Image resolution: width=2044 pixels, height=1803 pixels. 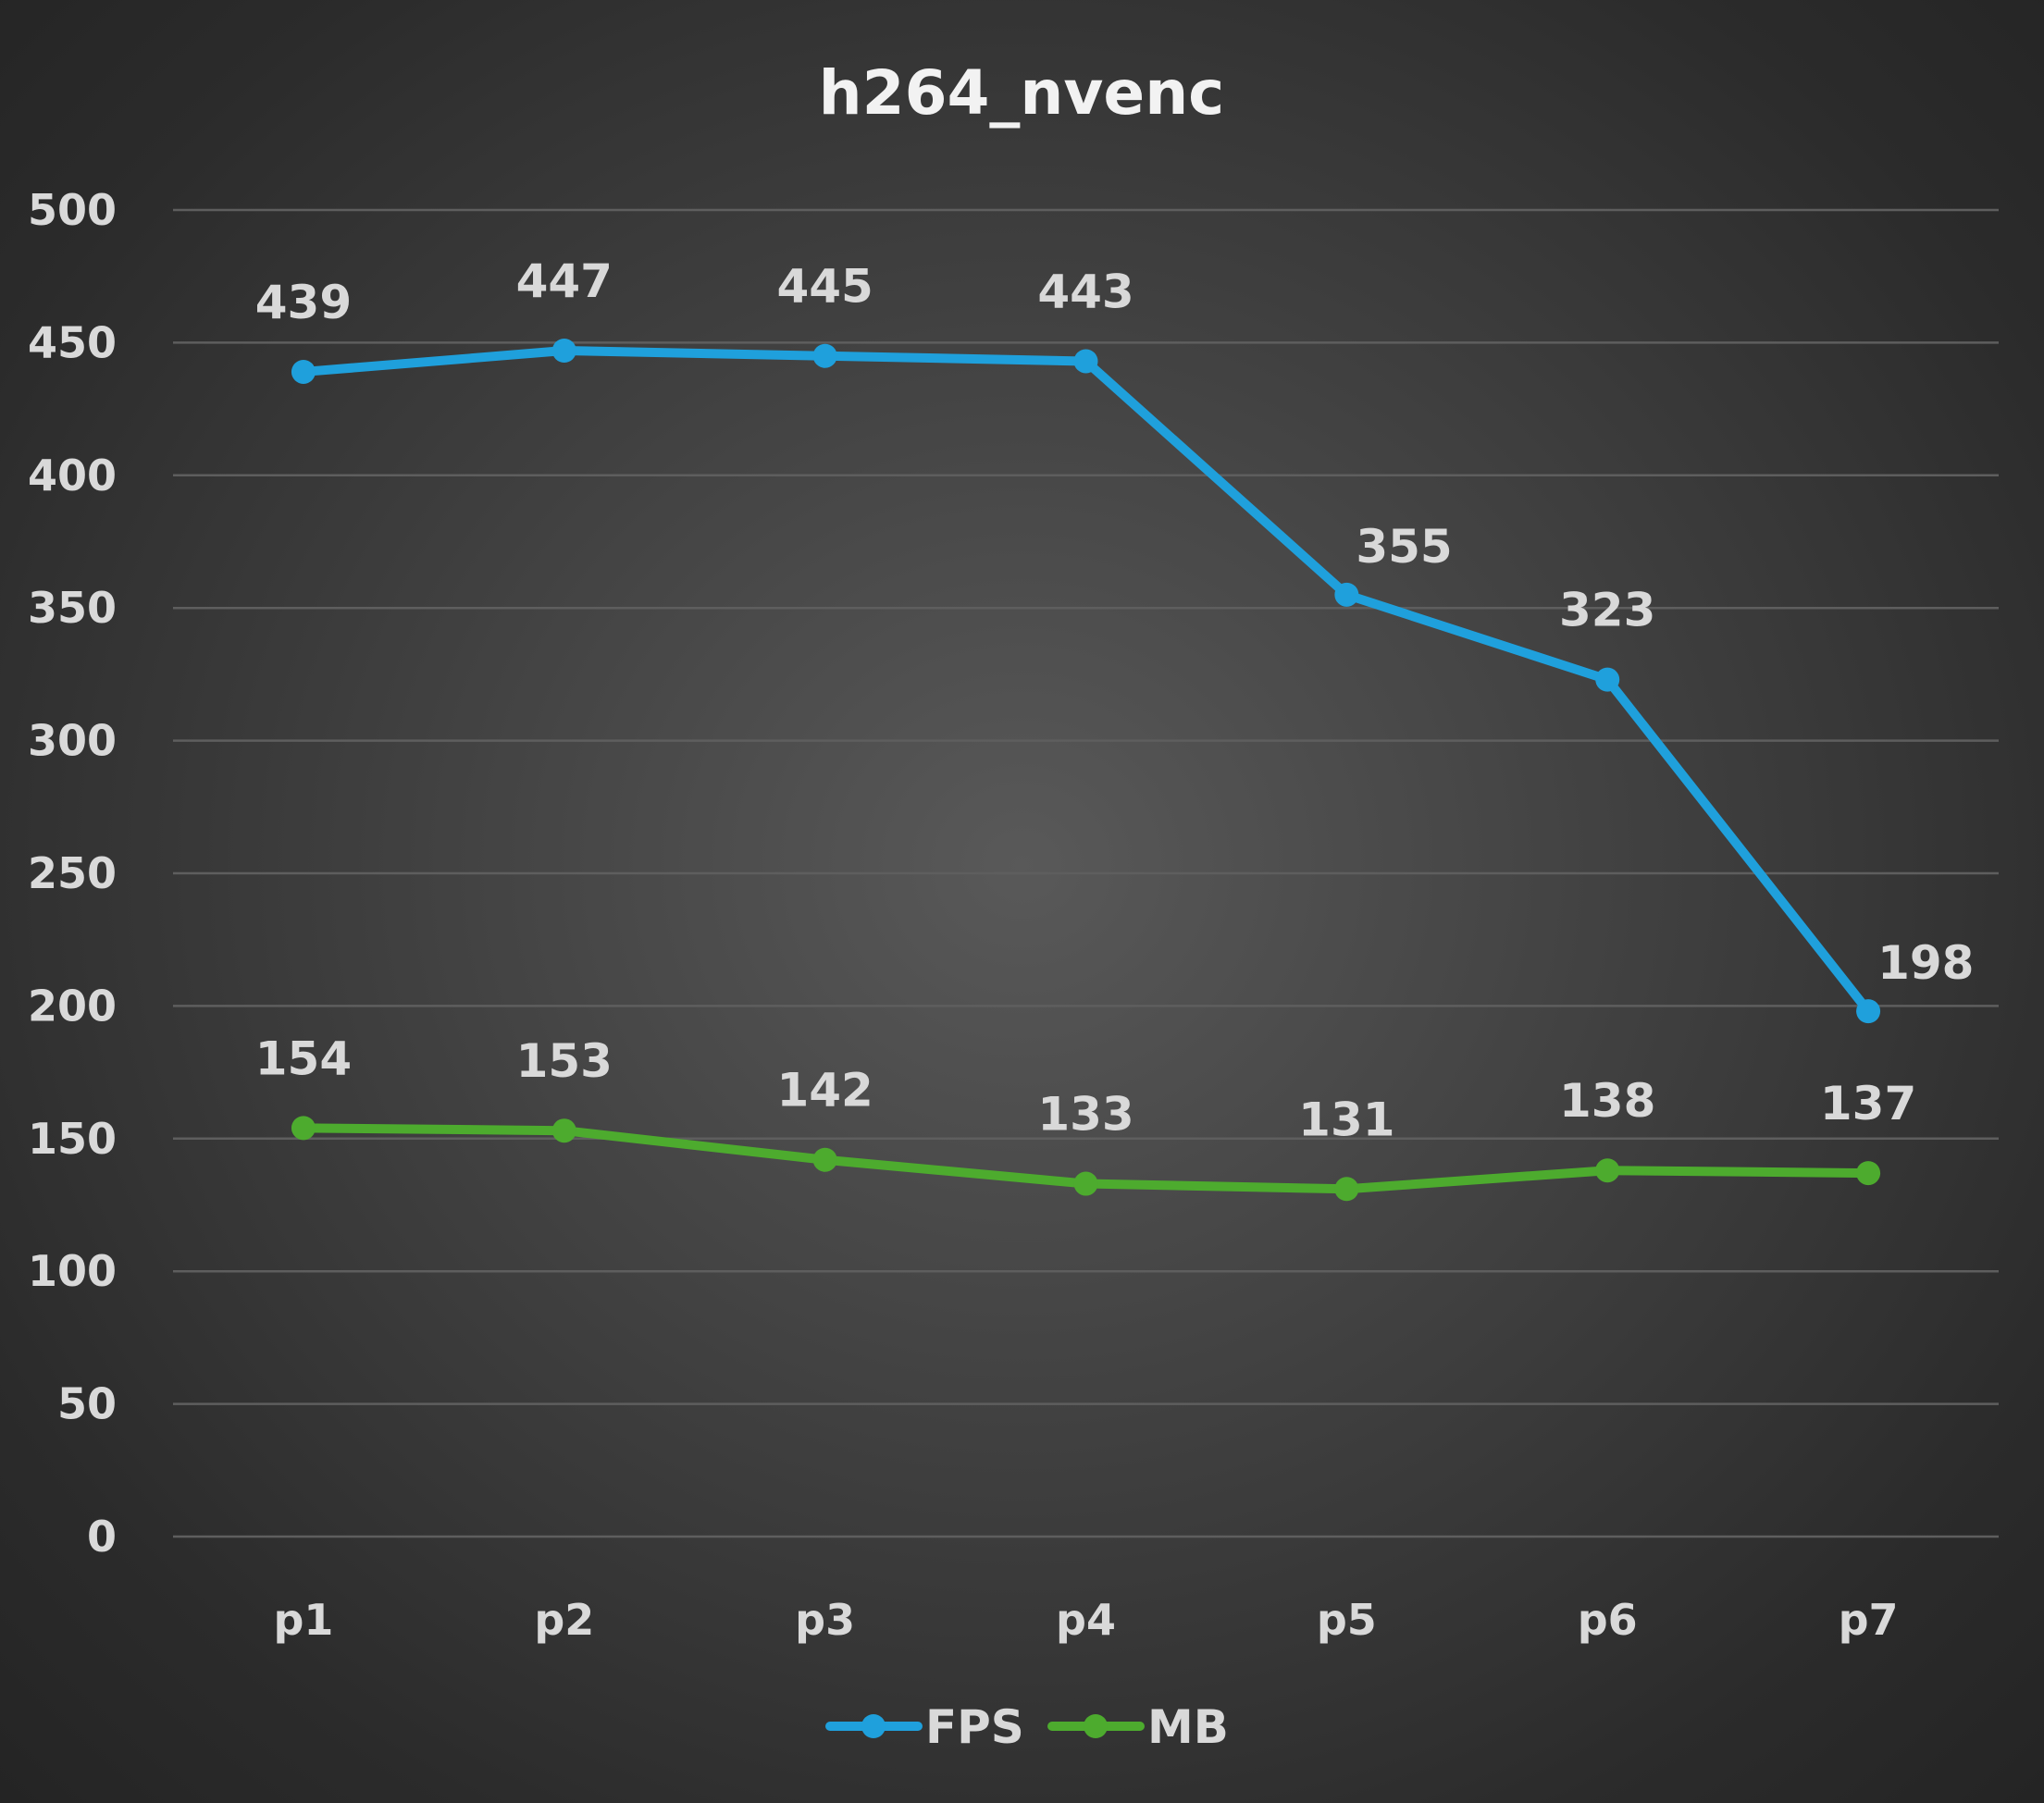 What do you see at coordinates (72, 210) in the screenshot?
I see `y-tick-label: 500` at bounding box center [72, 210].